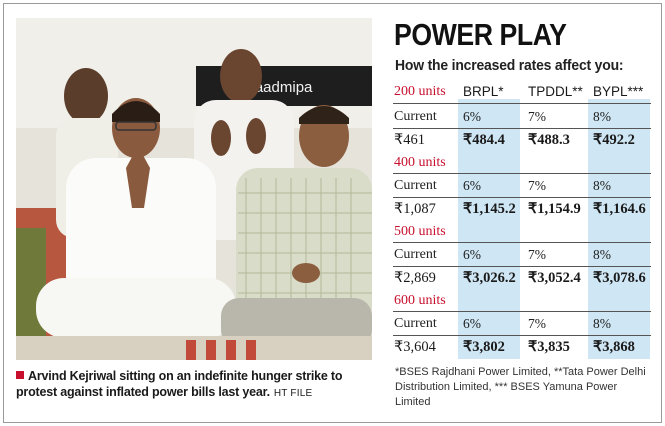 The width and height of the screenshot is (665, 426). What do you see at coordinates (619, 278) in the screenshot?
I see `new-amount: ₹3,078.6` at bounding box center [619, 278].